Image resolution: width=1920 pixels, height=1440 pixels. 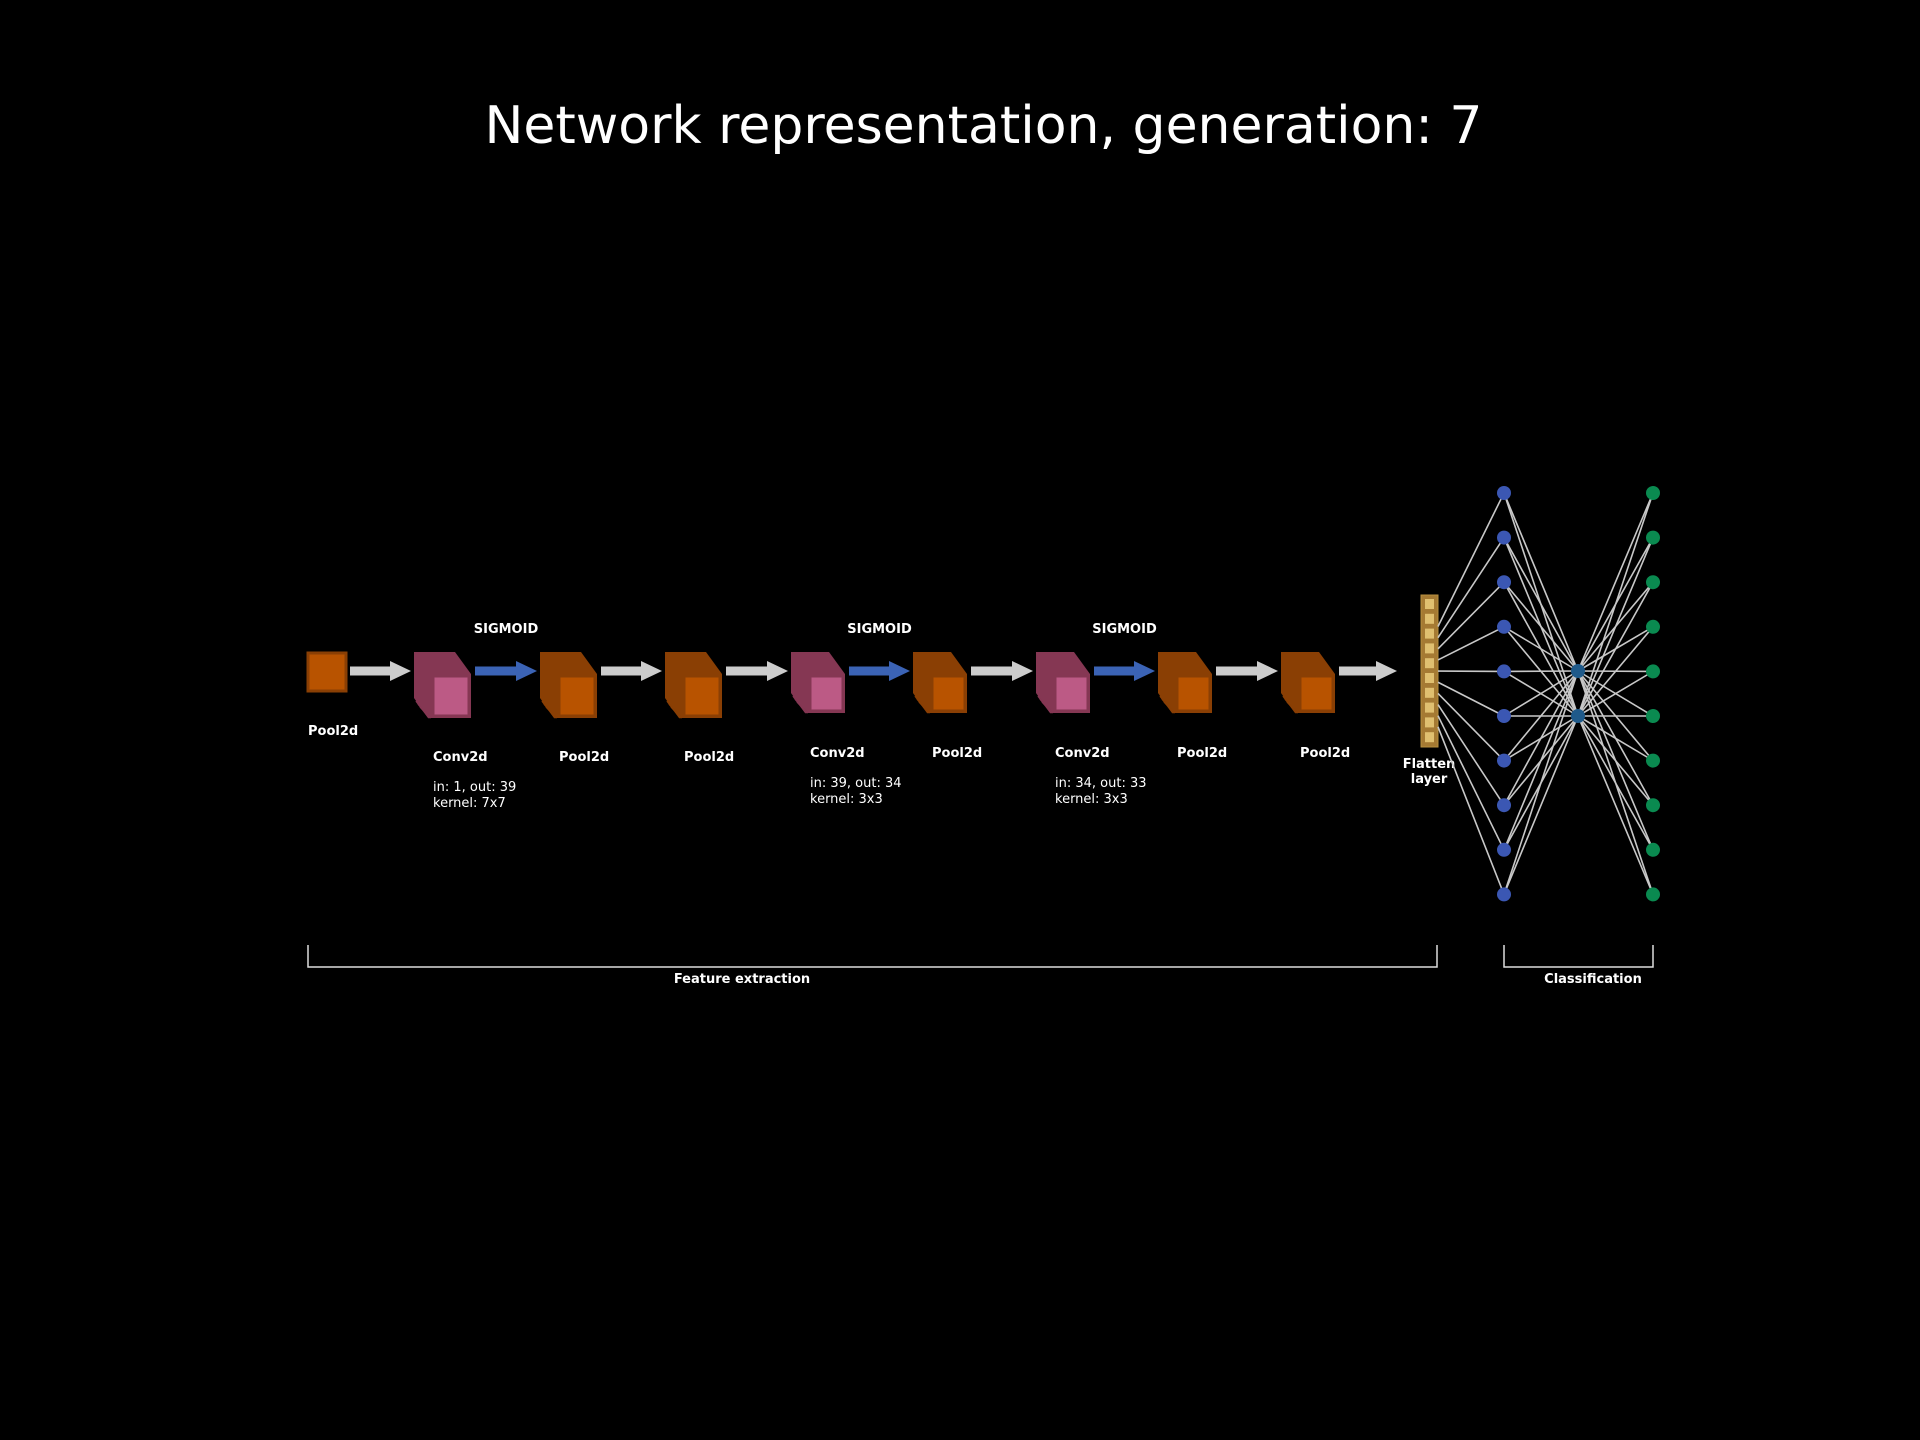 I want to click on layer-9-pool2d: Pool2d, so click(x=1315, y=706).